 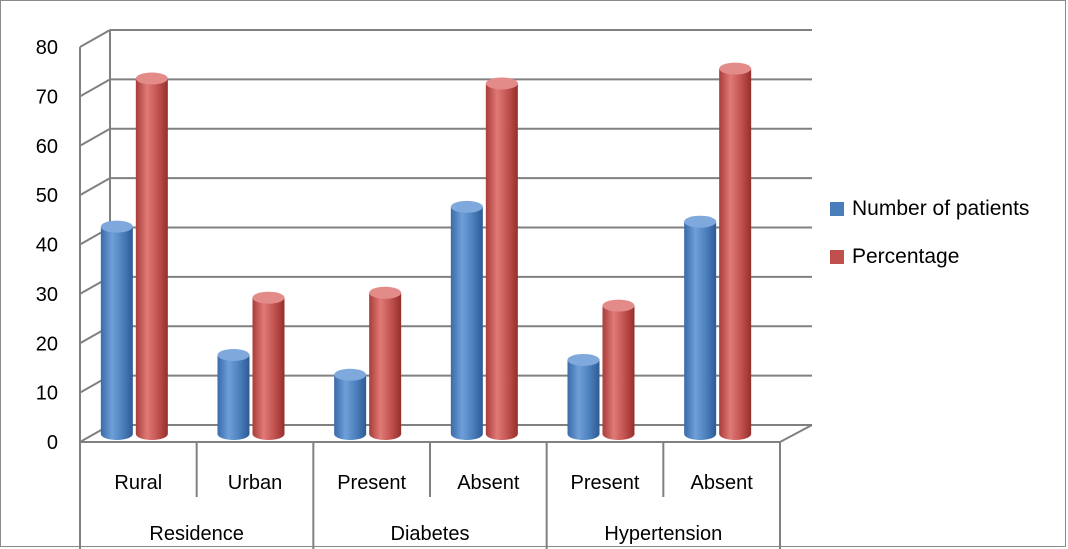 What do you see at coordinates (940, 208) in the screenshot?
I see `legend-label: Number of patients` at bounding box center [940, 208].